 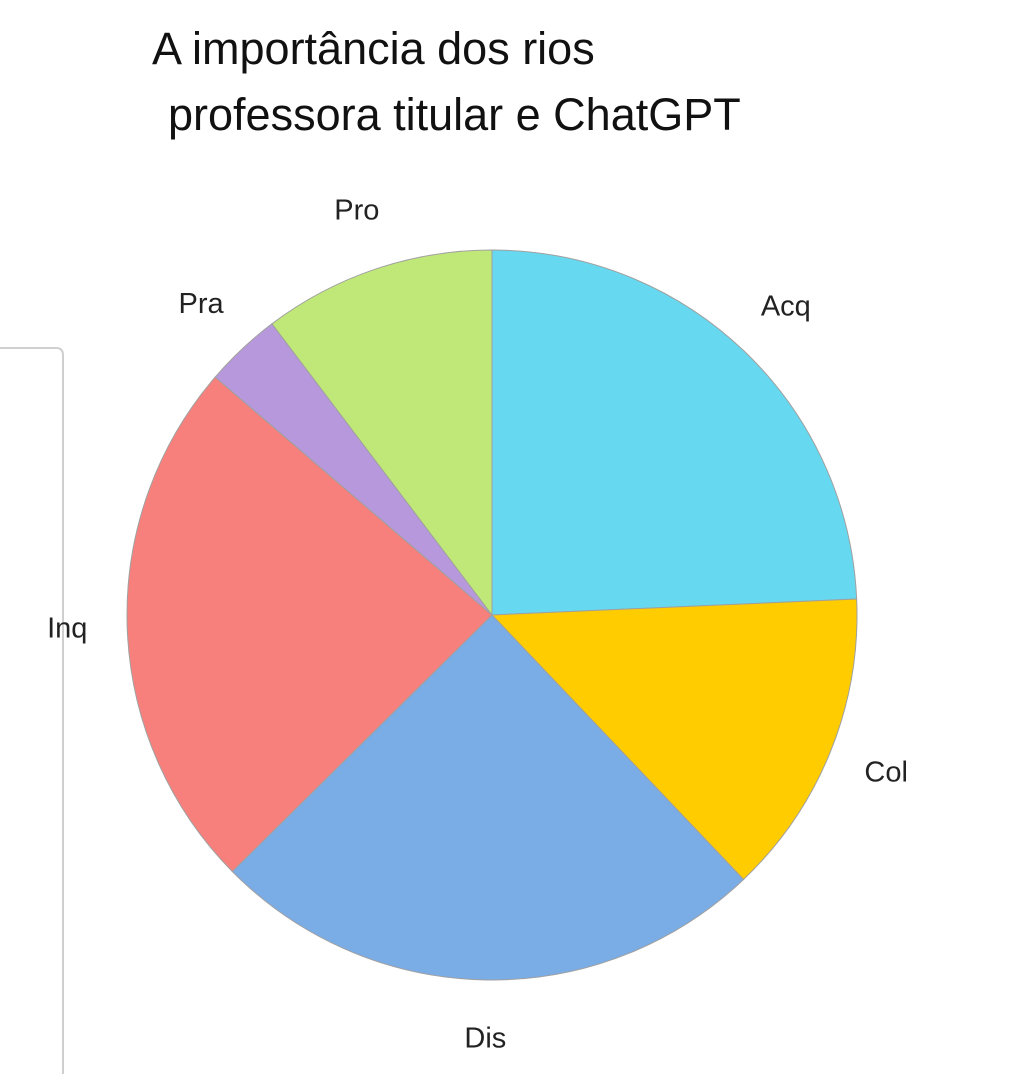 I want to click on slice-label: Pra, so click(x=201, y=304).